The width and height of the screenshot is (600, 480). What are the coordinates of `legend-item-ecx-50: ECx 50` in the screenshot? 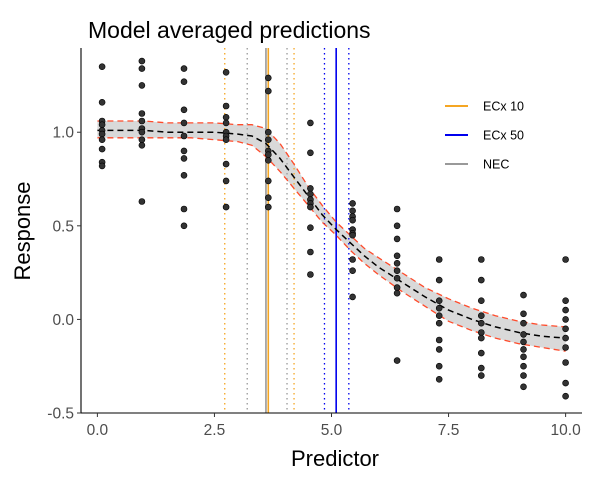 It's located at (484, 136).